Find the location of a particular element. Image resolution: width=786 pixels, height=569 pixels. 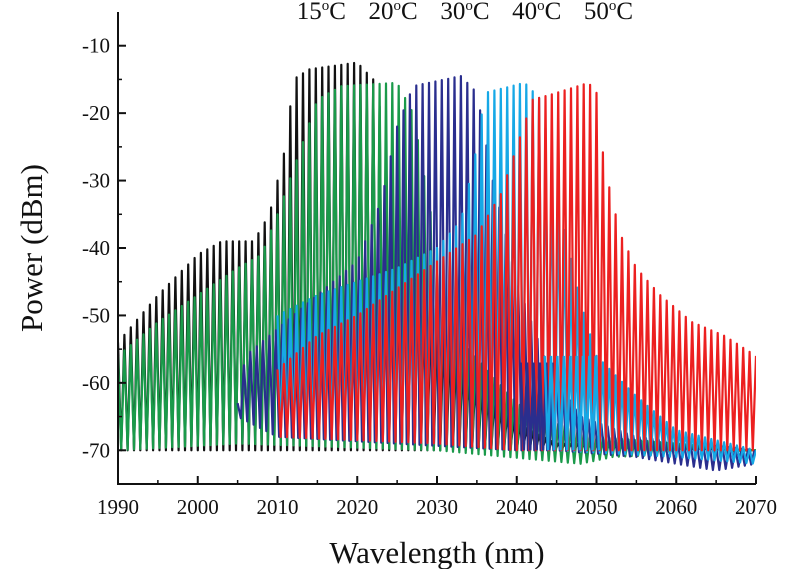

temperature-labels: 15oC 20oC 30oC 40oC 50oC is located at coordinates (465, 12).